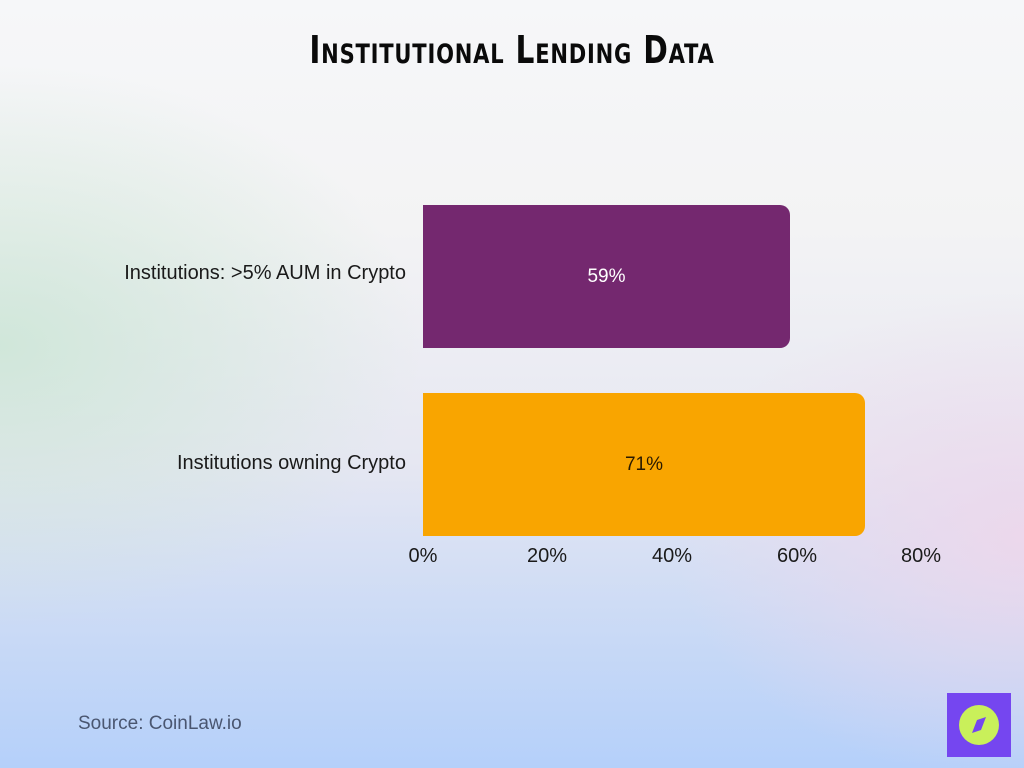  What do you see at coordinates (265, 273) in the screenshot?
I see `category-label-aum: Institutions: >5% AUM in Crypto` at bounding box center [265, 273].